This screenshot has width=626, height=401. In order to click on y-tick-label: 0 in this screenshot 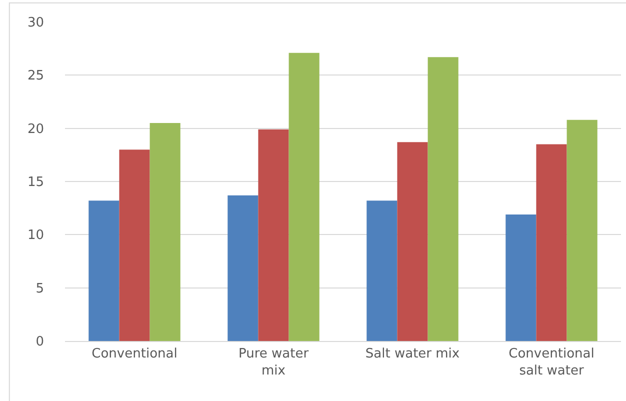, I will do `click(40, 342)`.